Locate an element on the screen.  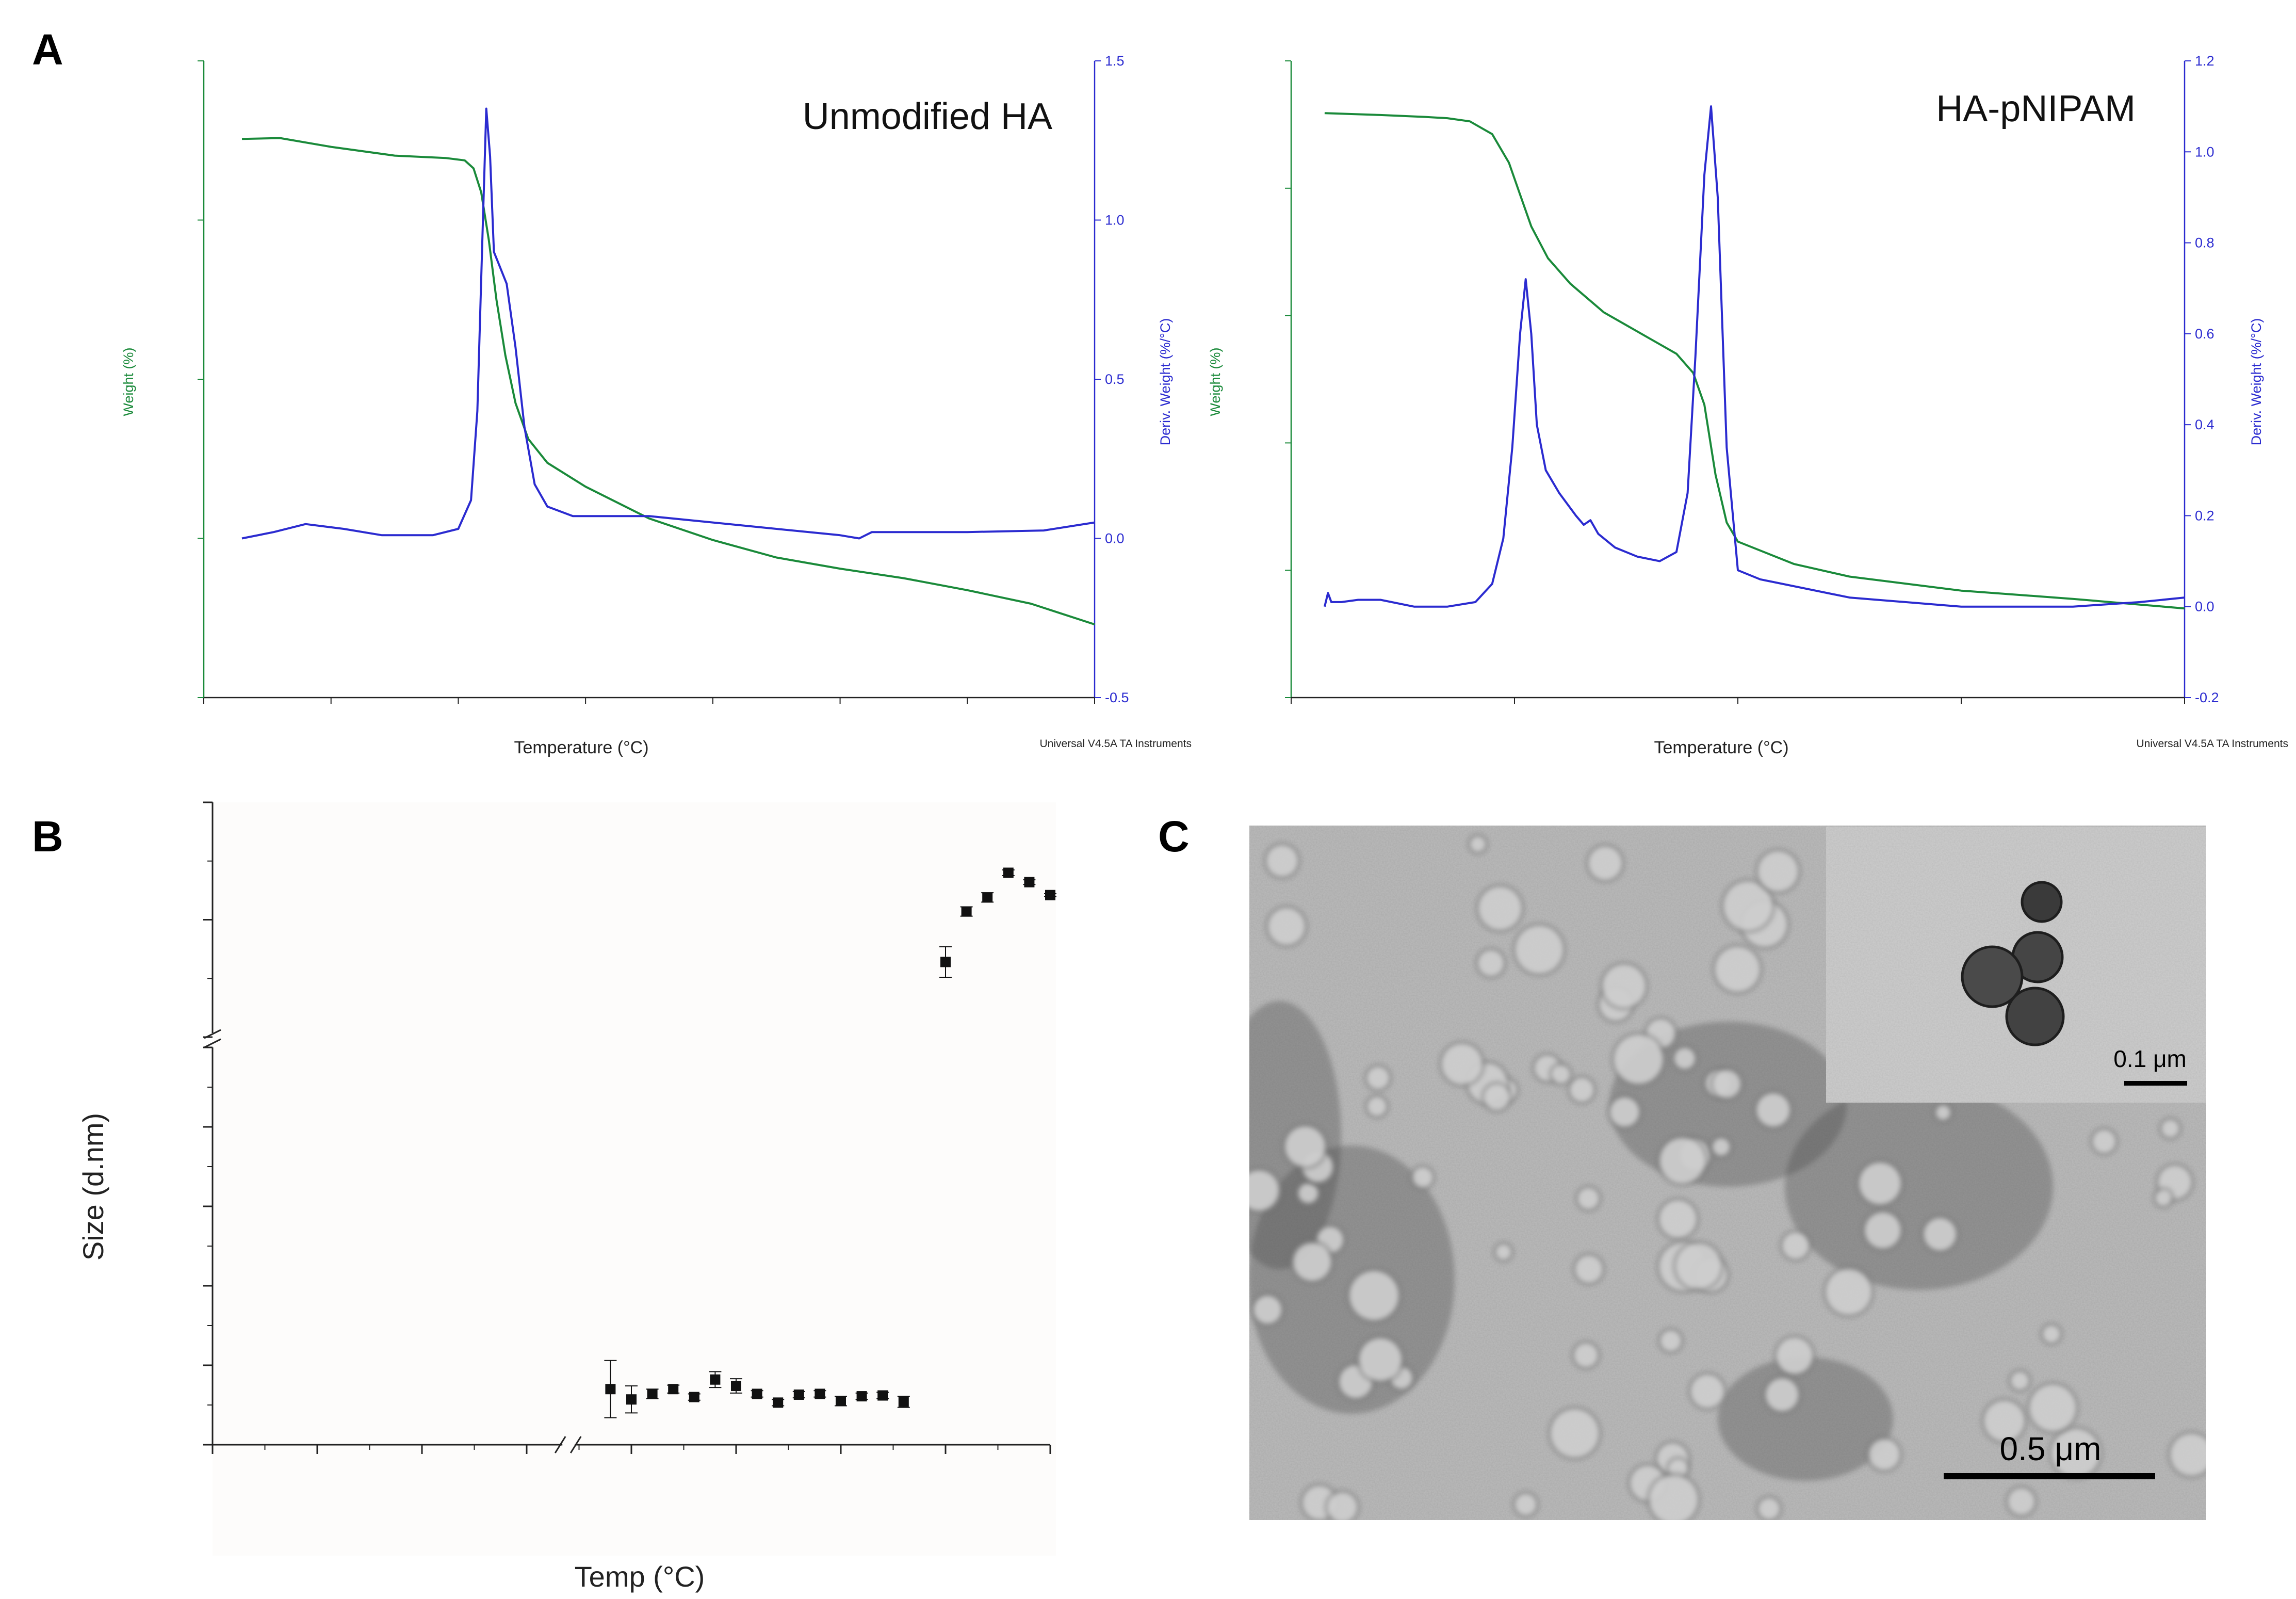
panel-label-c: C is located at coordinates (1174, 837).